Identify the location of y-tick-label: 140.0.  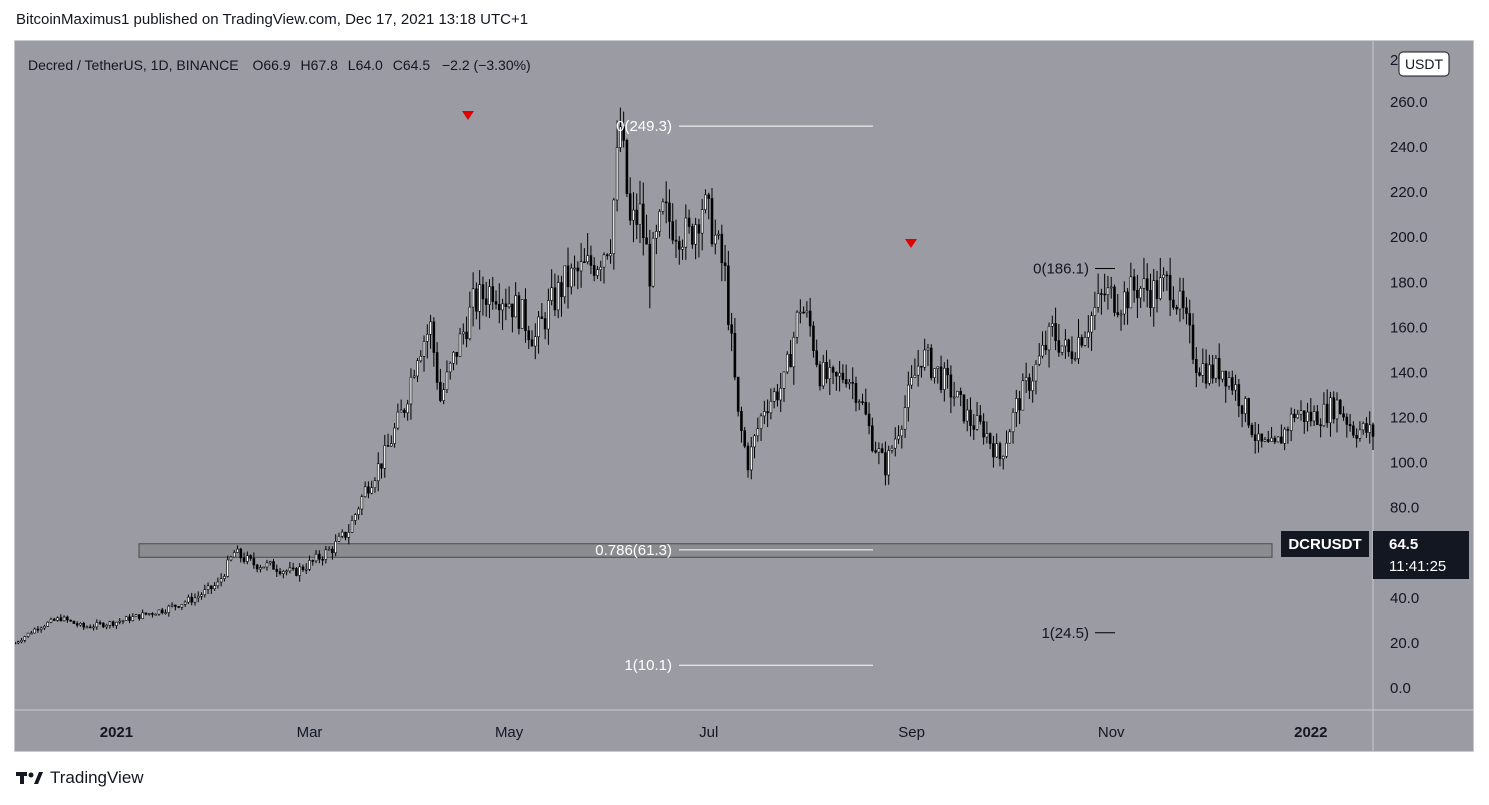
(1409, 372).